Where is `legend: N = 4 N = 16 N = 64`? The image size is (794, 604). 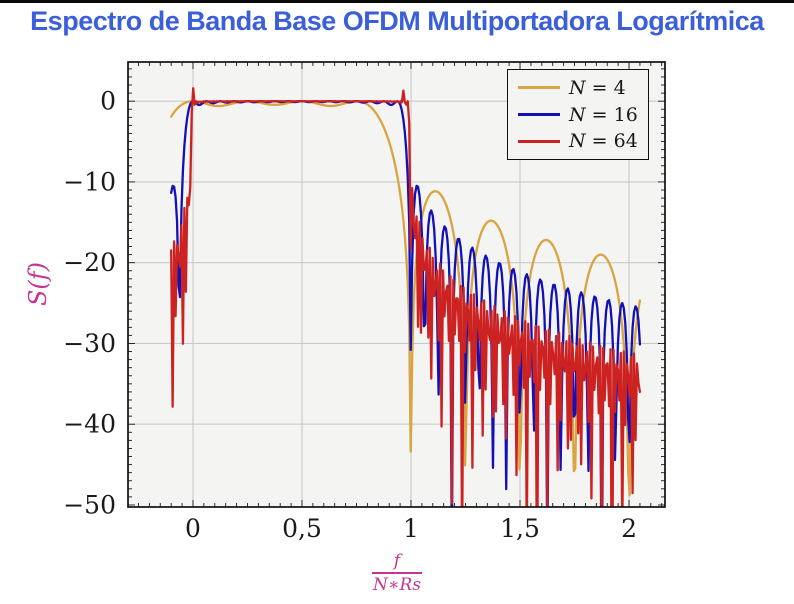 legend: N = 4 N = 16 N = 64 is located at coordinates (578, 114).